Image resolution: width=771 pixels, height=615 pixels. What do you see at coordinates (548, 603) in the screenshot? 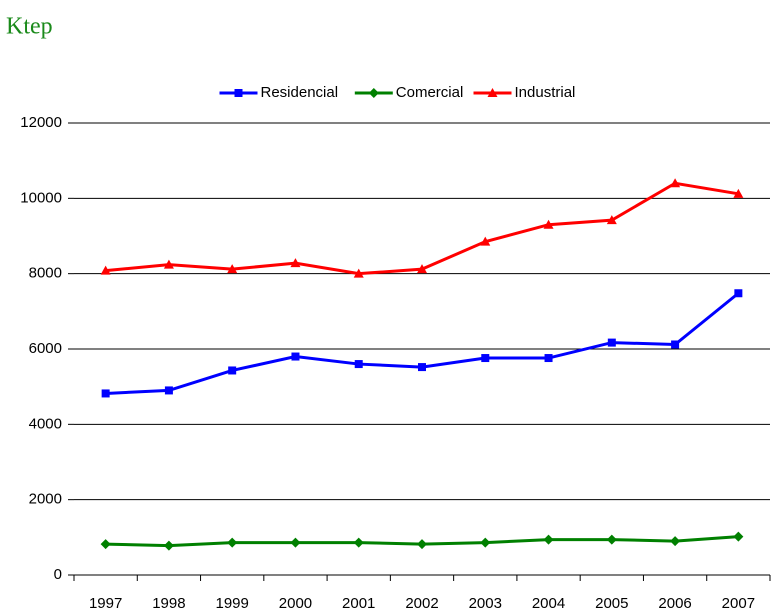
I see `x-tick-label: 2004` at bounding box center [548, 603].